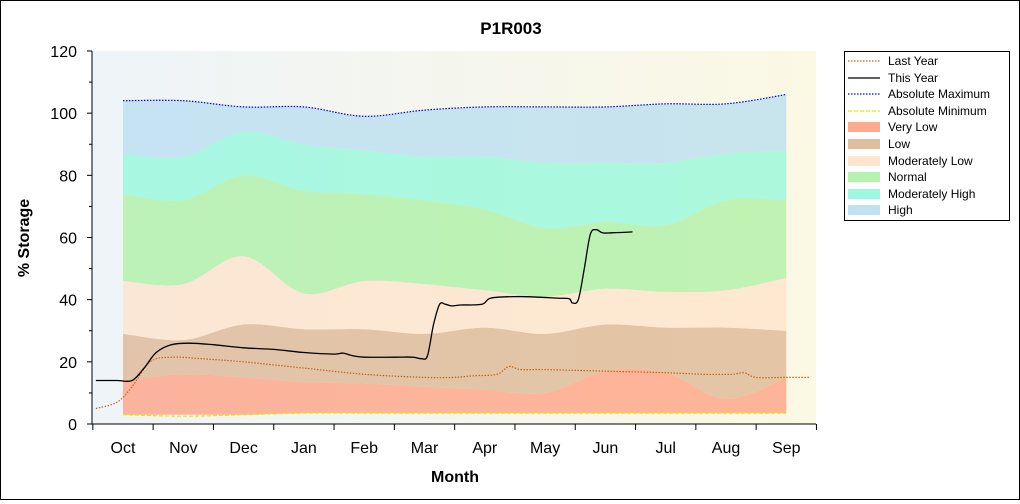 The height and width of the screenshot is (504, 1020). I want to click on band-very-low, so click(455, 391).